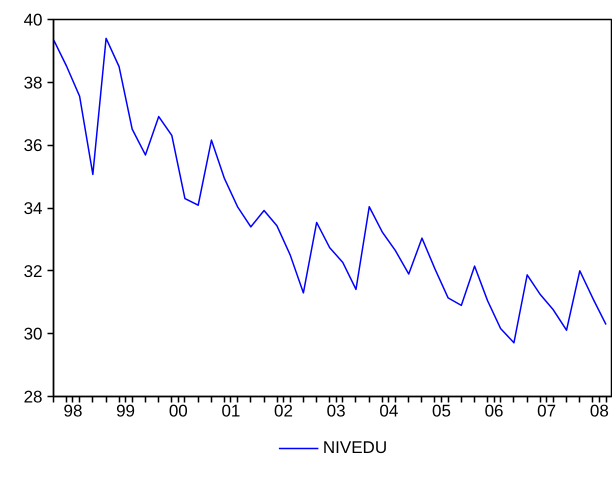 The height and width of the screenshot is (477, 612). I want to click on x-tick-label: 03, so click(336, 411).